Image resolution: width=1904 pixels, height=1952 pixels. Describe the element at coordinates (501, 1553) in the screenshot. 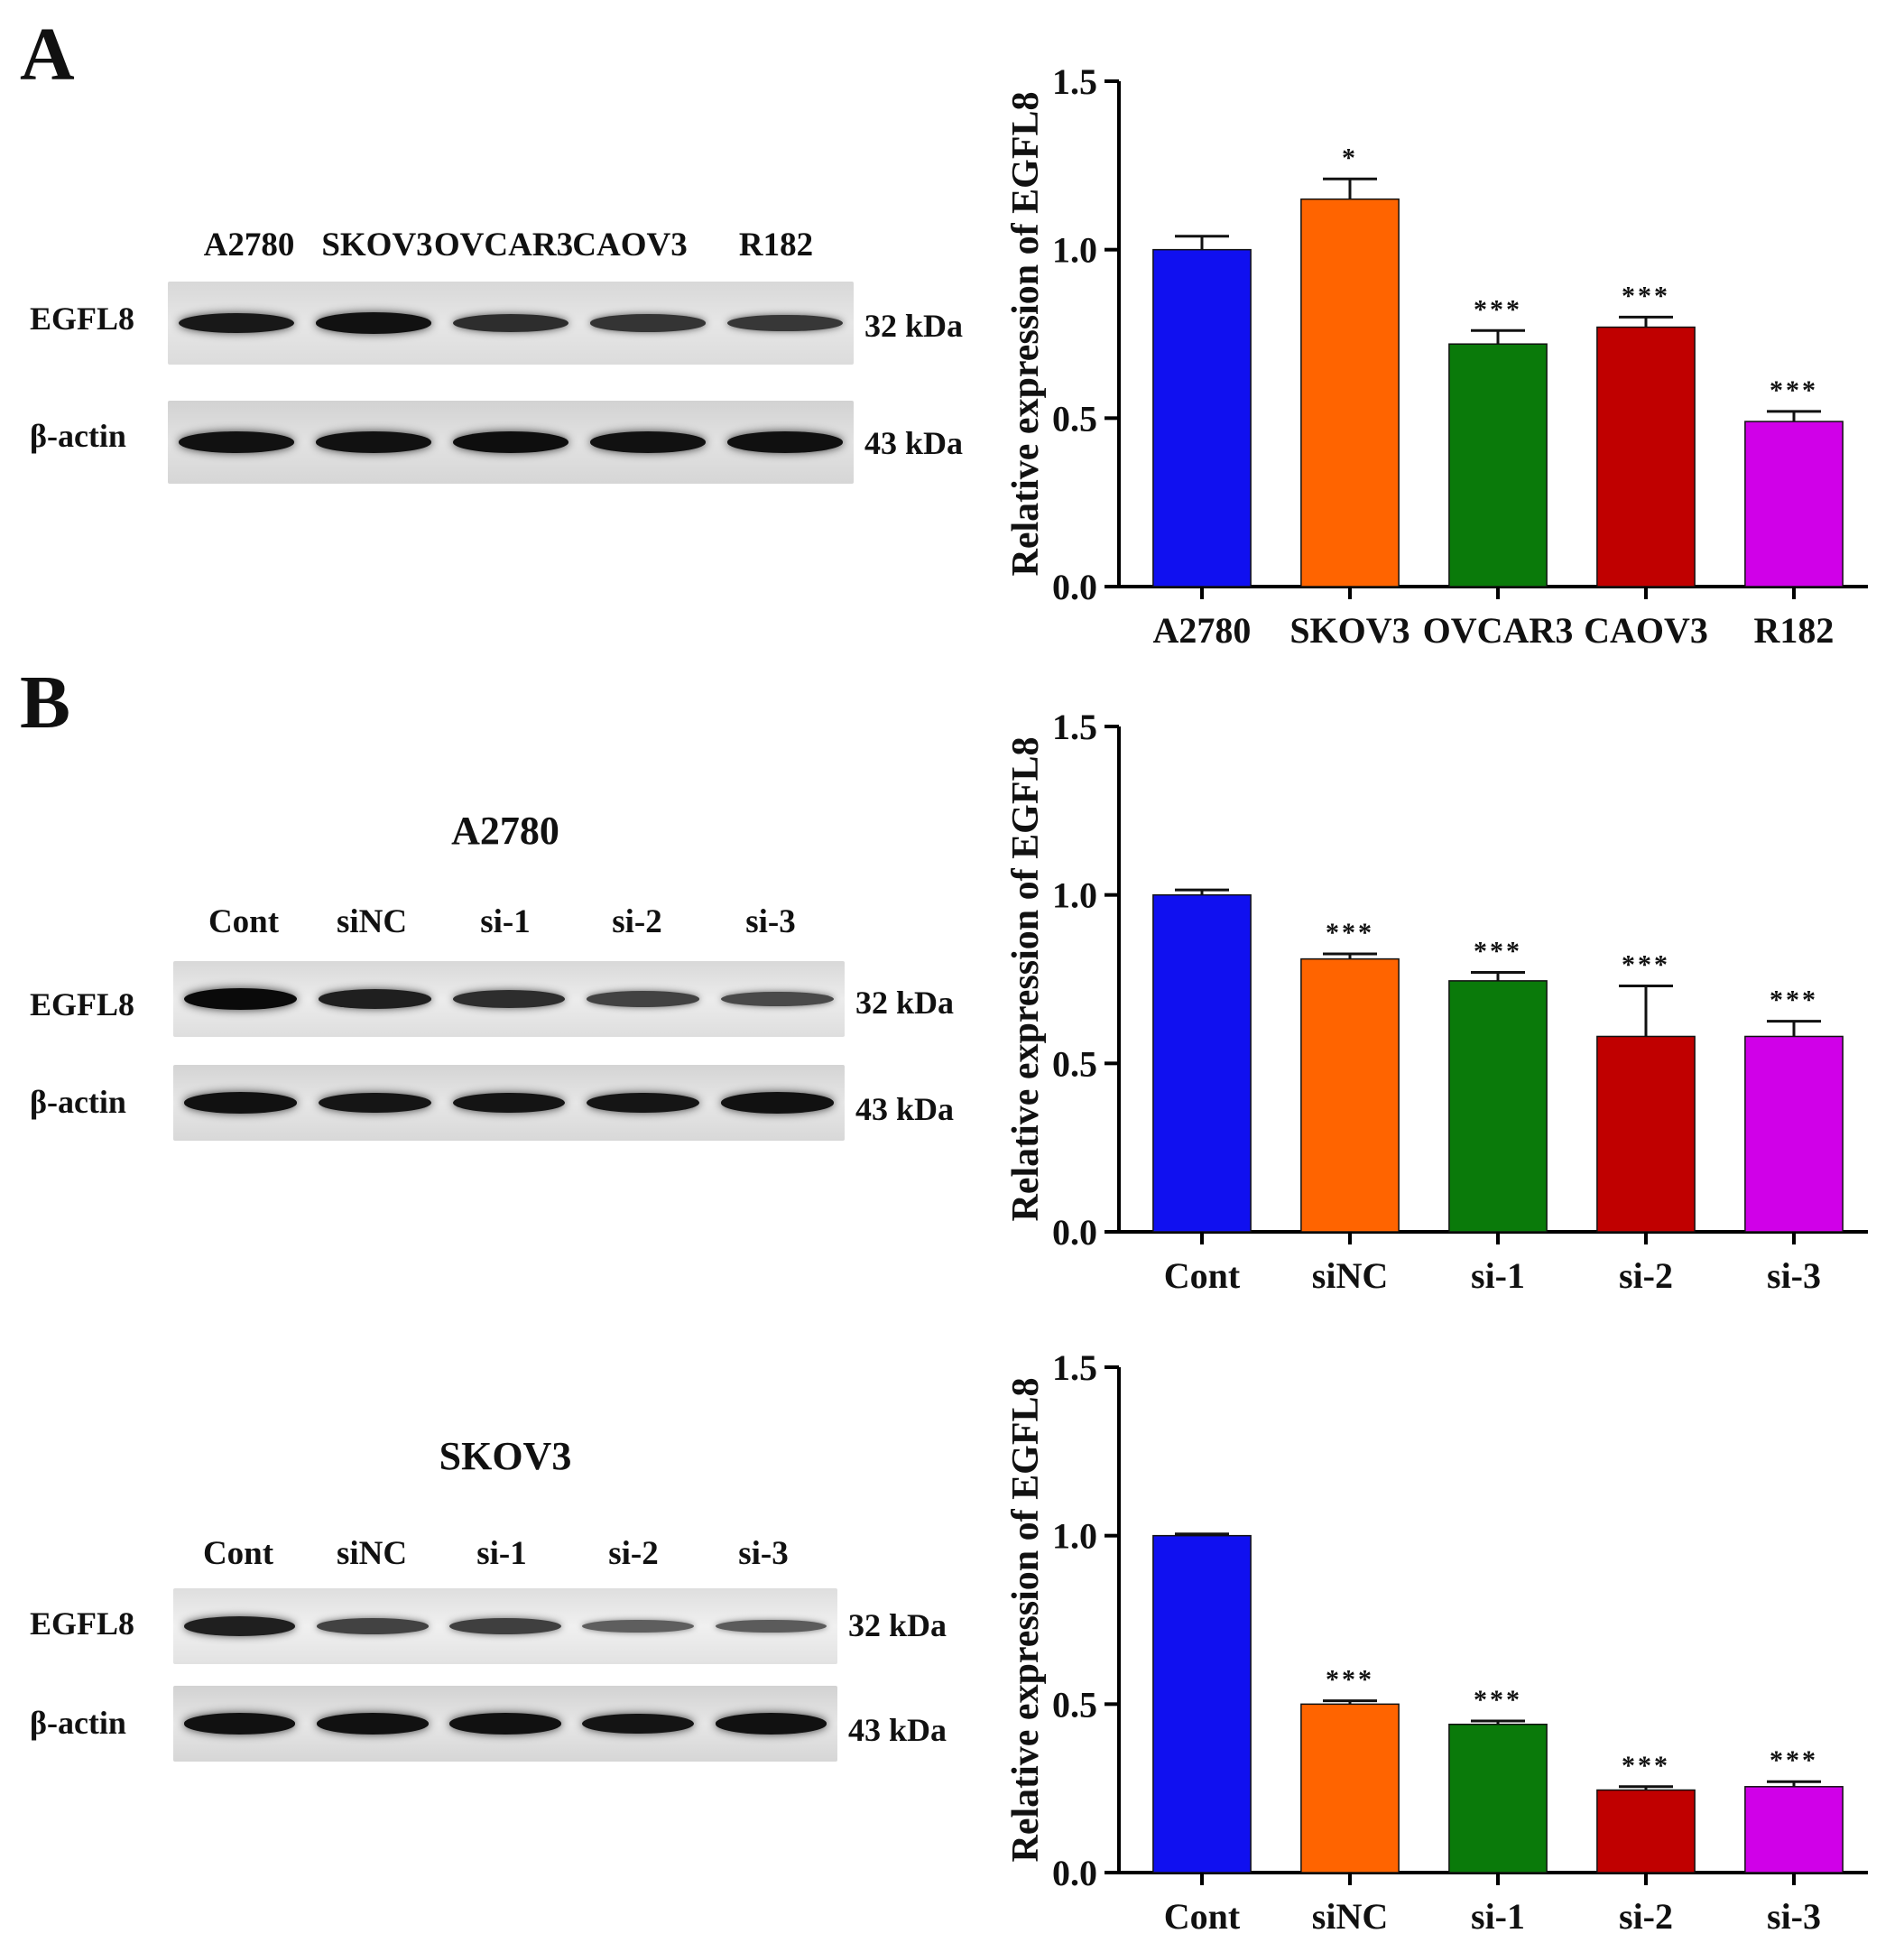

I see `lane-label: si-1` at that location.